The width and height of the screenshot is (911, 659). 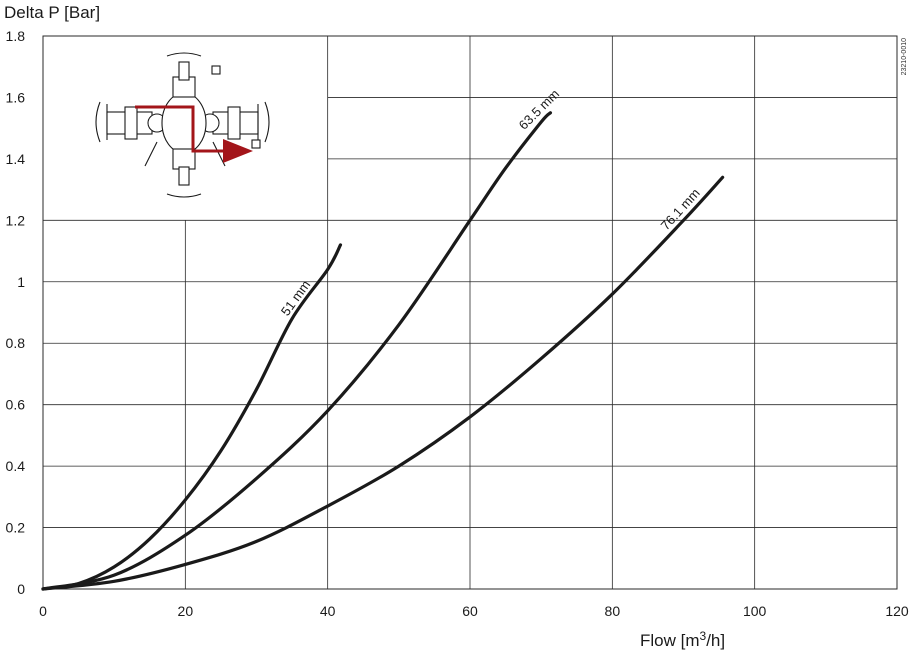 What do you see at coordinates (21, 282) in the screenshot?
I see `y-tick-label: 1` at bounding box center [21, 282].